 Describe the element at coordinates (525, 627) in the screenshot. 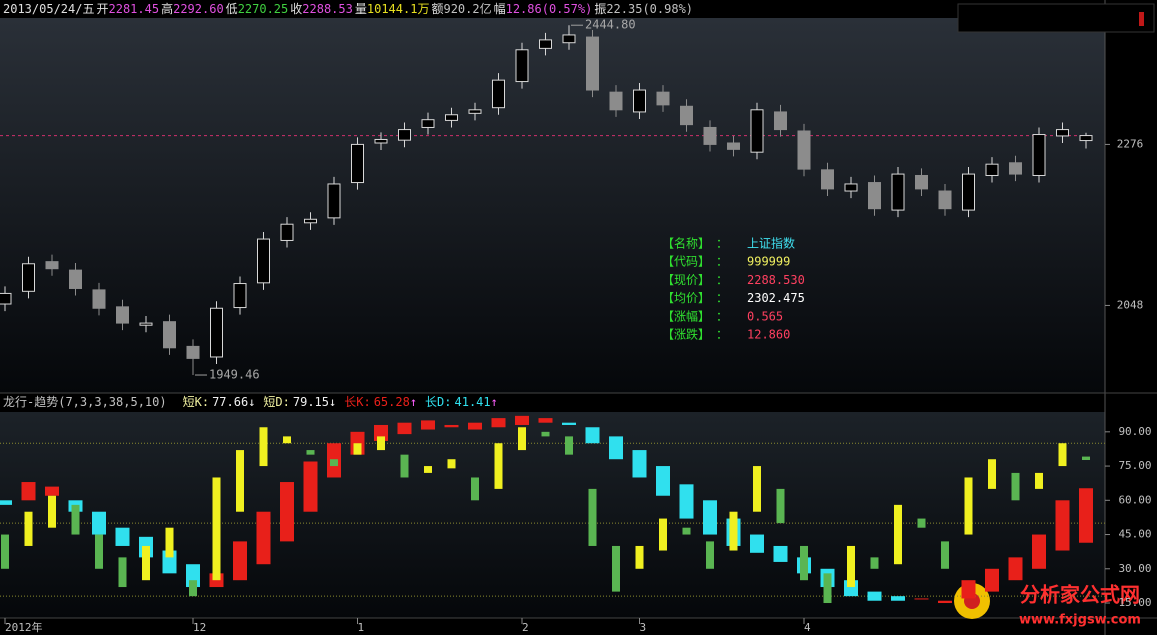

I see `x-tick-label: 2` at that location.